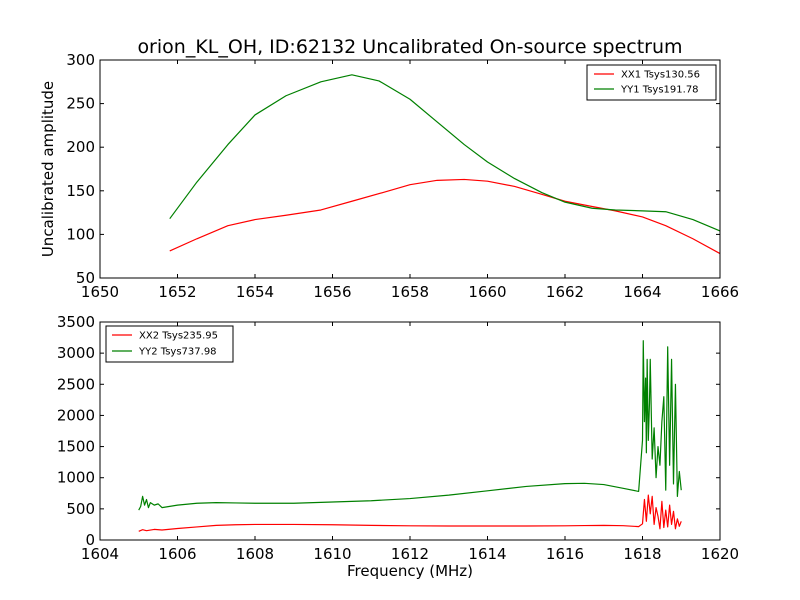 The width and height of the screenshot is (800, 600). I want to click on bottom-y-tick-label: 0, so click(90, 540).